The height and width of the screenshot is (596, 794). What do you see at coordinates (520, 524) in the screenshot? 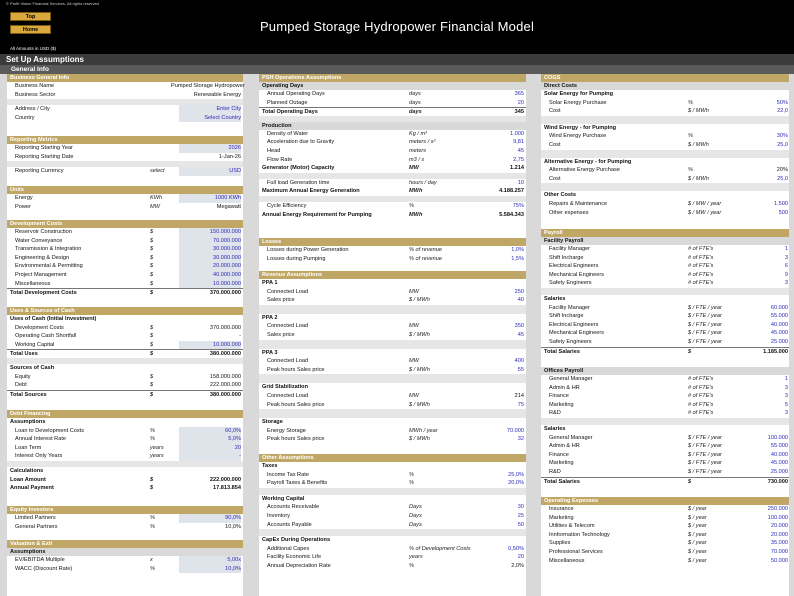
I see `payable-days-input: 50` at bounding box center [520, 524].